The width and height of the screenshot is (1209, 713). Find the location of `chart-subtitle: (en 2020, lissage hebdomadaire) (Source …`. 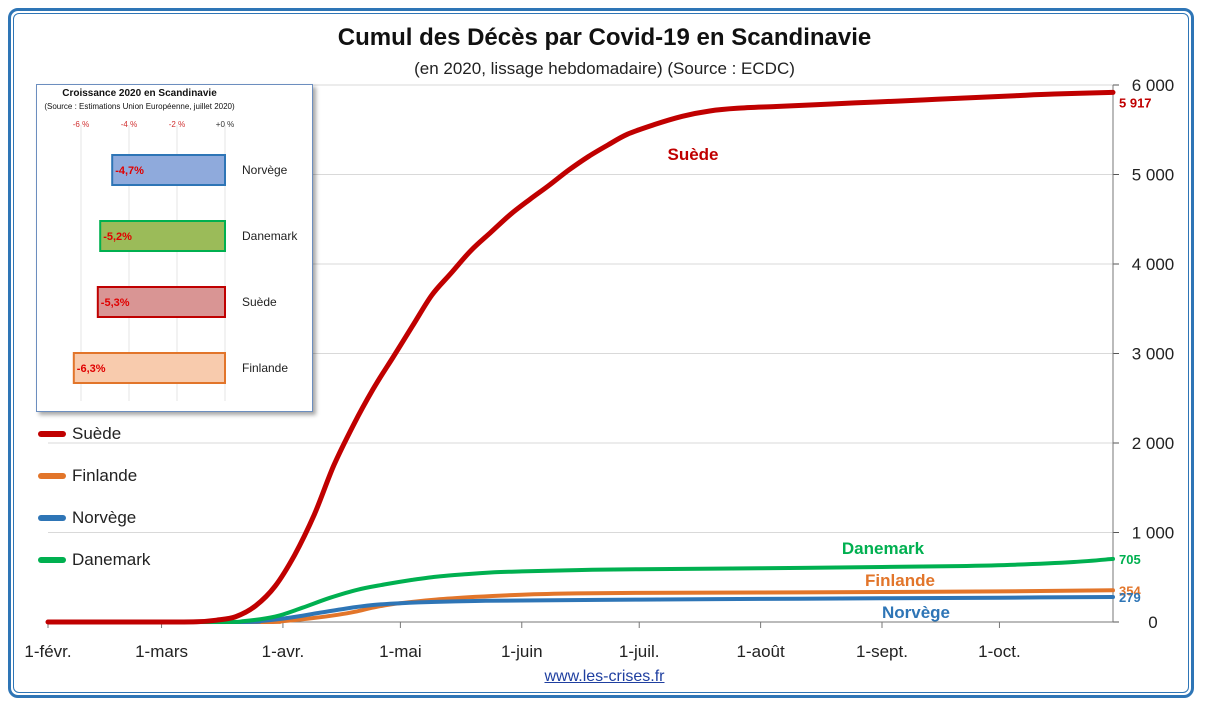

chart-subtitle: (en 2020, lissage hebdomadaire) (Source … is located at coordinates (604, 68).